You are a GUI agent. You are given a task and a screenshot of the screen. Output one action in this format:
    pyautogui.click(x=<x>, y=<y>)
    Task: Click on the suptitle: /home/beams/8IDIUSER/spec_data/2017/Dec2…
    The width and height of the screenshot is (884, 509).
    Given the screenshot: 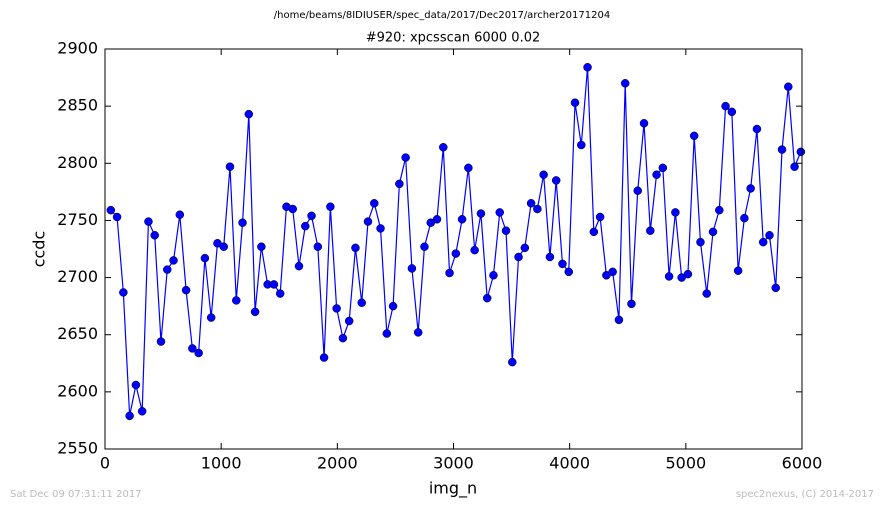 What is the action you would take?
    pyautogui.click(x=442, y=15)
    